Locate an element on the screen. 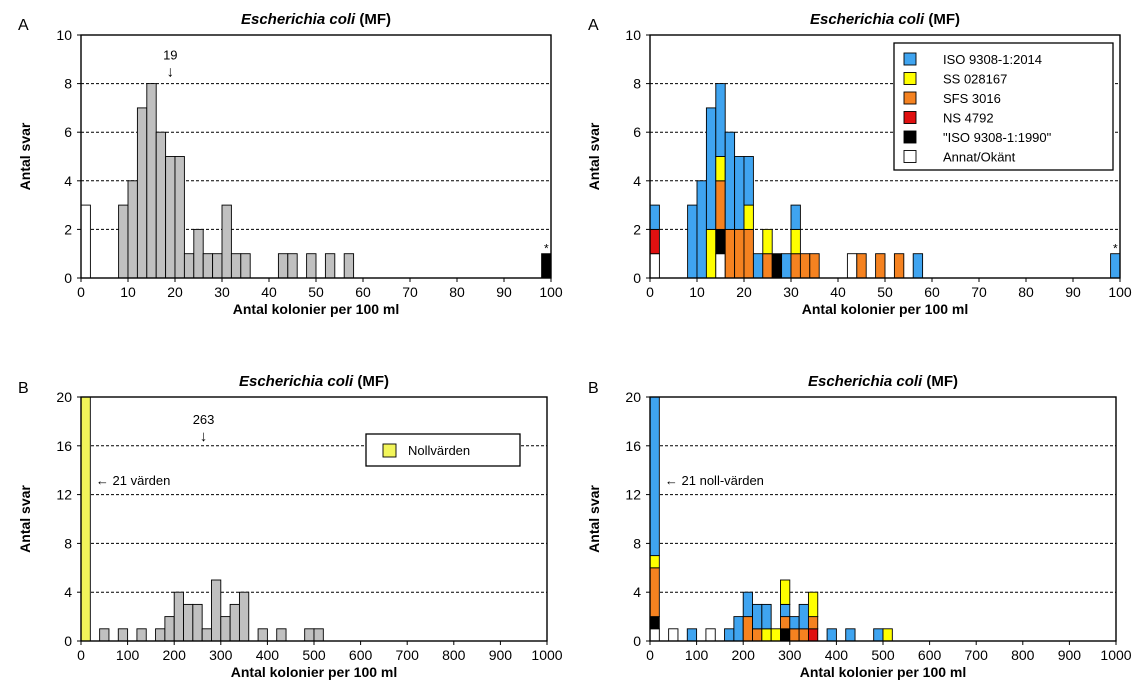 The height and width of the screenshot is (689, 1140). annotation-label: 263 is located at coordinates (204, 419).